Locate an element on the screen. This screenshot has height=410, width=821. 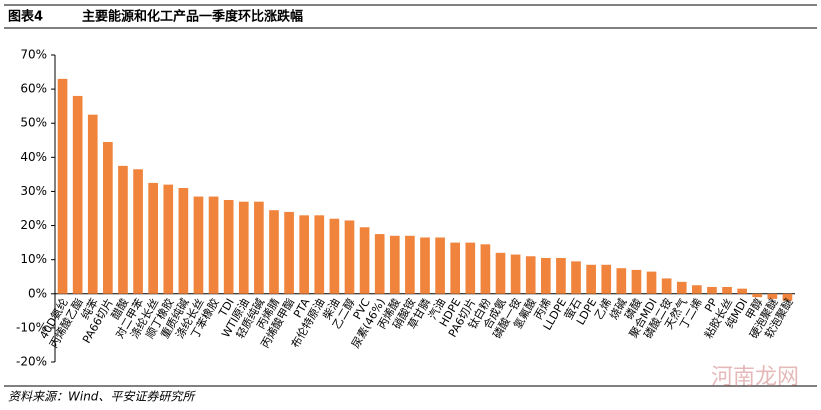
y-tick-label: 50% is located at coordinates (33, 123).